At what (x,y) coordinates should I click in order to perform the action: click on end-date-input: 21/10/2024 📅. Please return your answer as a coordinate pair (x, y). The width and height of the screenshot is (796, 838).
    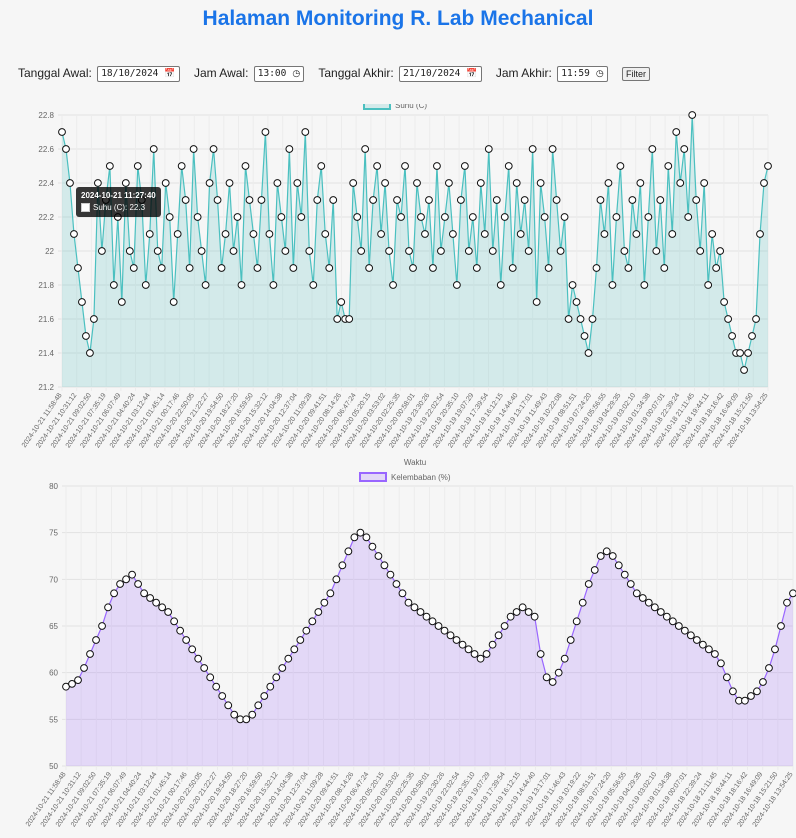
    Looking at the image, I should click on (440, 74).